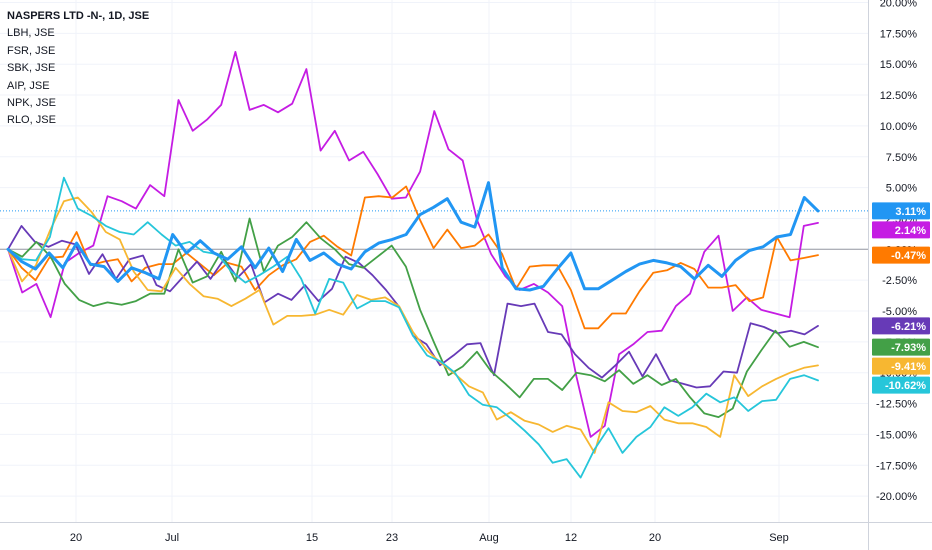 The image size is (932, 550). What do you see at coordinates (899, 34) in the screenshot?
I see `y-tick-label: 17.50%` at bounding box center [899, 34].